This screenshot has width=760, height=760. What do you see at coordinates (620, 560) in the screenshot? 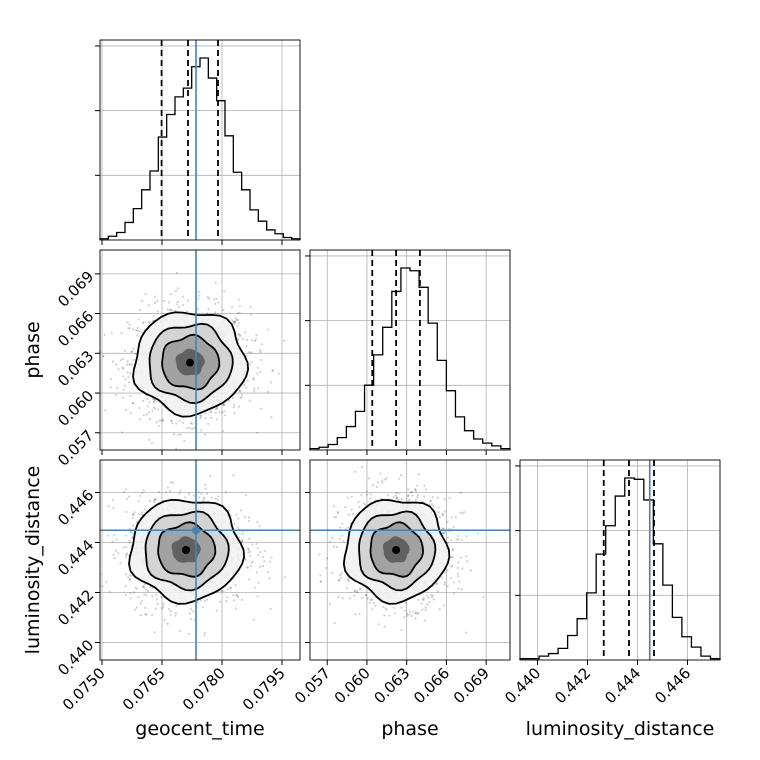
I see `panel-frame` at bounding box center [620, 560].